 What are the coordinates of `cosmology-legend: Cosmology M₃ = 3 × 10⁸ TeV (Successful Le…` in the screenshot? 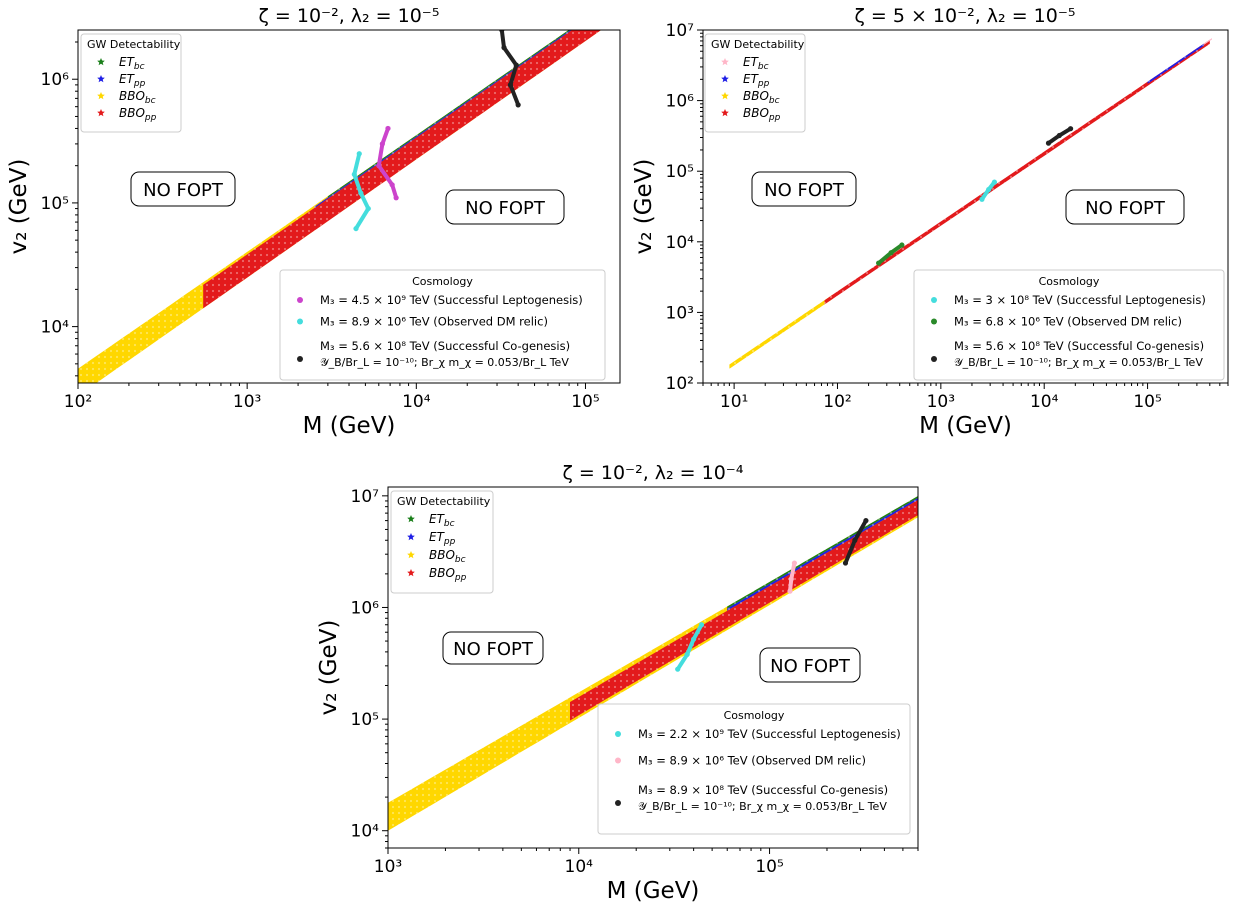 It's located at (1069, 325).